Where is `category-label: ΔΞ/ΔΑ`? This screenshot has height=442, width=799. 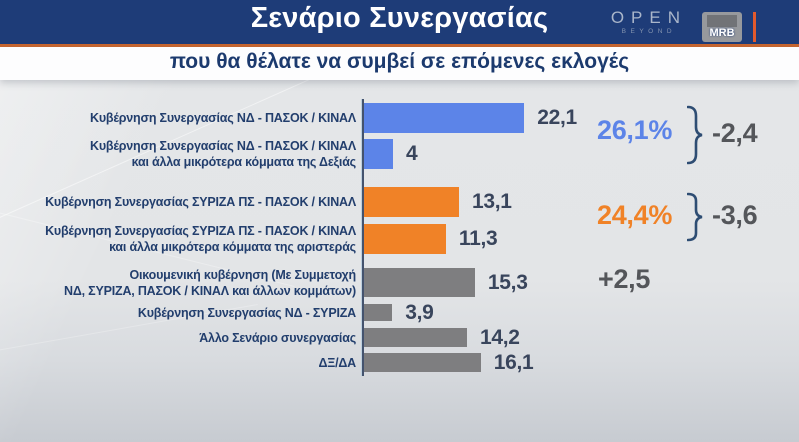 category-label: ΔΞ/ΔΑ is located at coordinates (337, 362).